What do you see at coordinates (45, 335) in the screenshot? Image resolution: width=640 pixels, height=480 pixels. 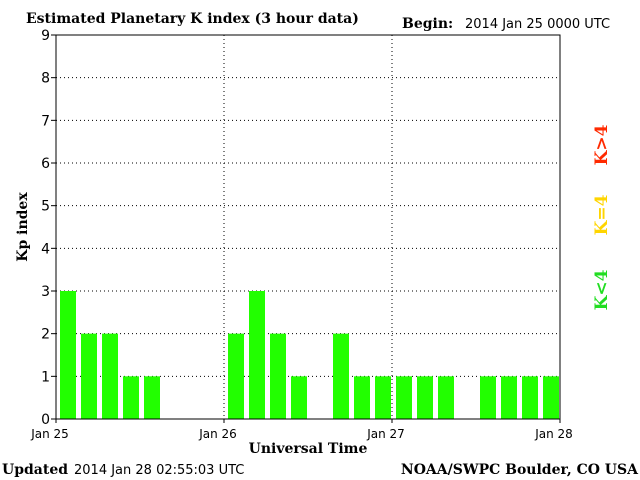 I see `y-tick-label: 2` at bounding box center [45, 335].